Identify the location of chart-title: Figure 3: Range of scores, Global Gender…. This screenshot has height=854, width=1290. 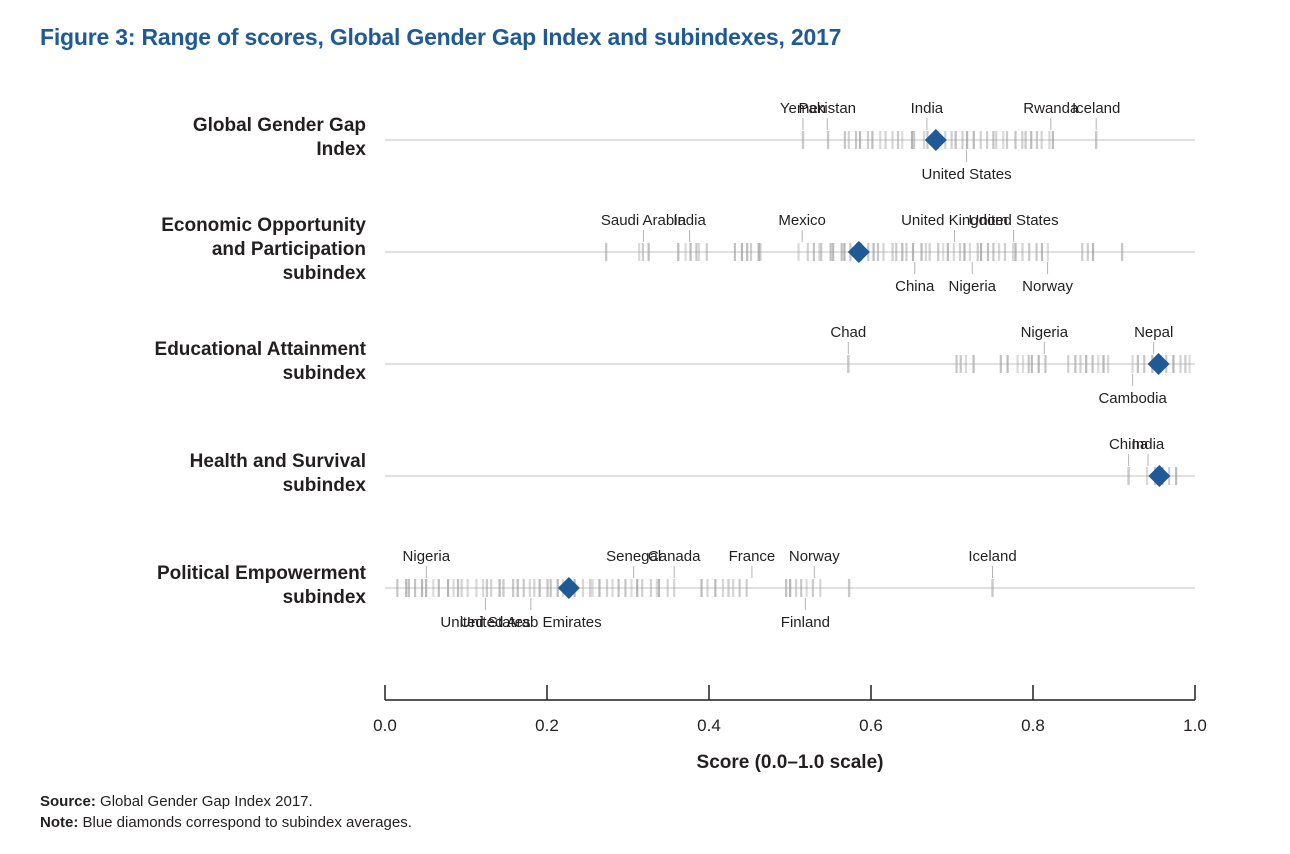
(441, 37).